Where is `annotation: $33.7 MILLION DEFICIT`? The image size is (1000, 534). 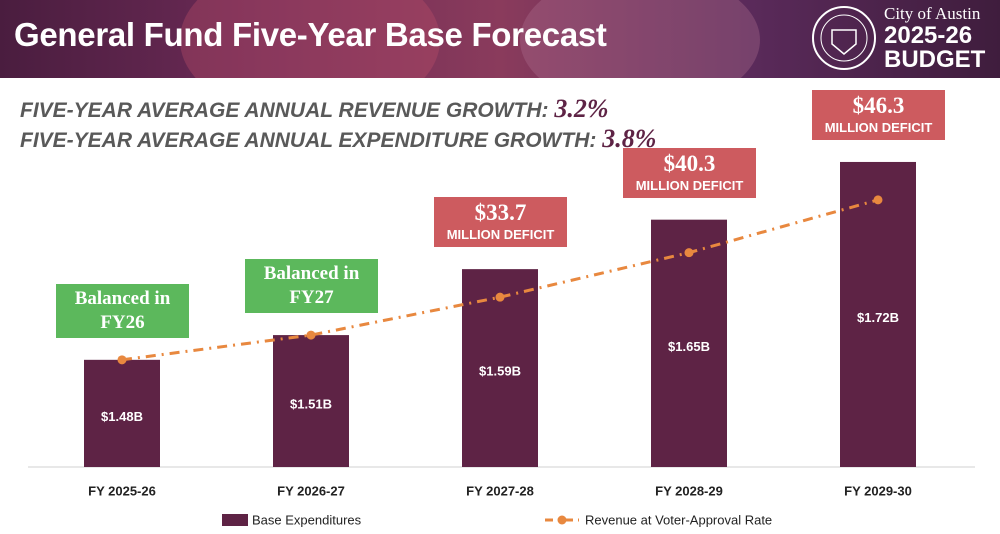 annotation: $33.7 MILLION DEFICIT is located at coordinates (500, 222).